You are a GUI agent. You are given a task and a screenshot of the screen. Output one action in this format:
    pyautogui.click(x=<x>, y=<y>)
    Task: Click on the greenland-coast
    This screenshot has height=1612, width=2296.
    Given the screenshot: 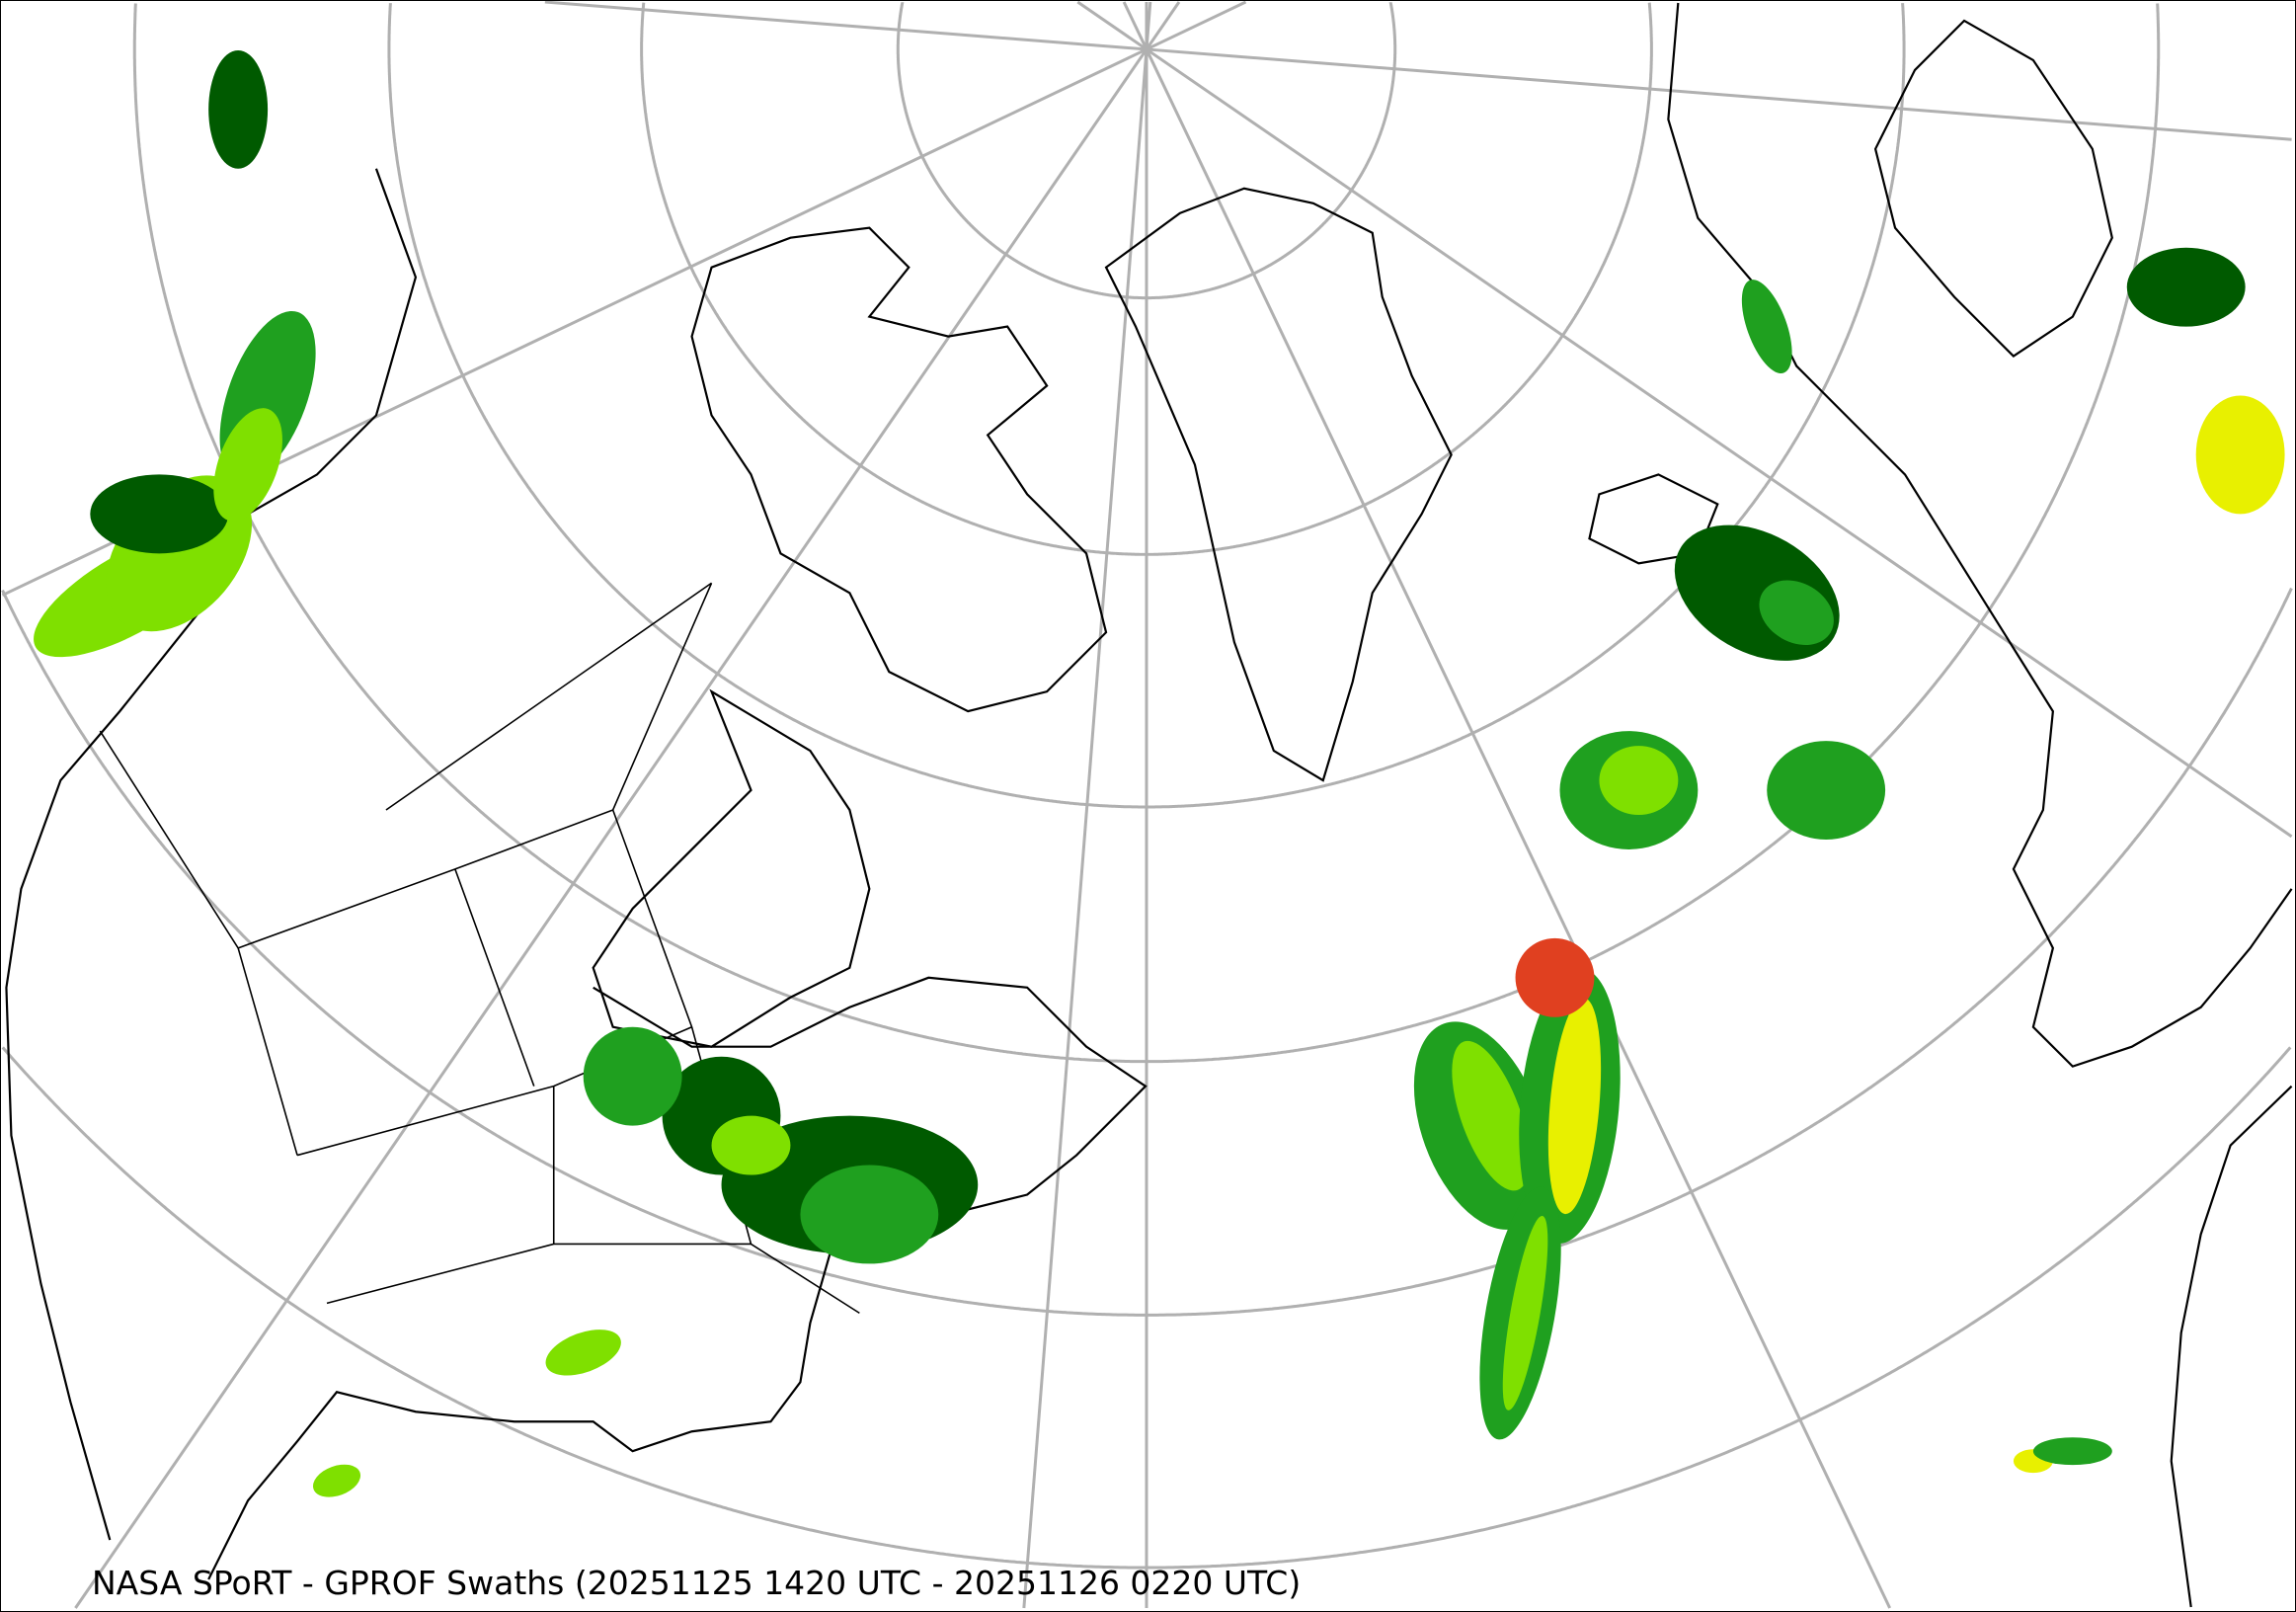 What is the action you would take?
    pyautogui.click(x=1279, y=485)
    